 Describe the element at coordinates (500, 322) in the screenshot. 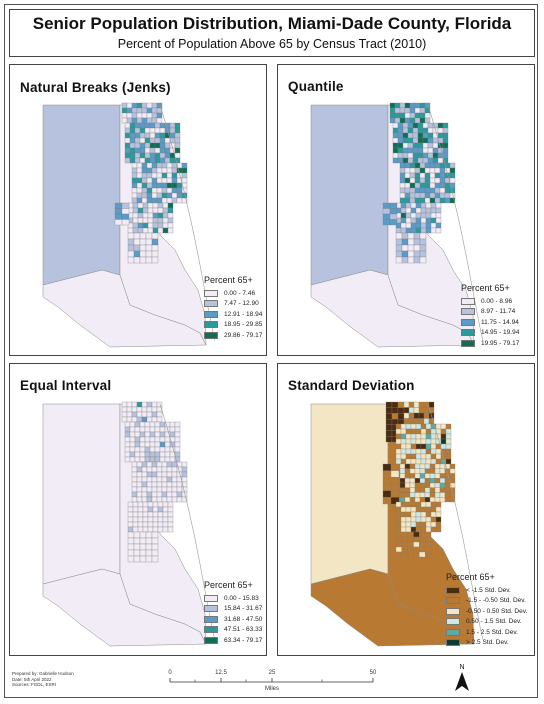

I see `legend-label: 11.75 - 14.94` at that location.